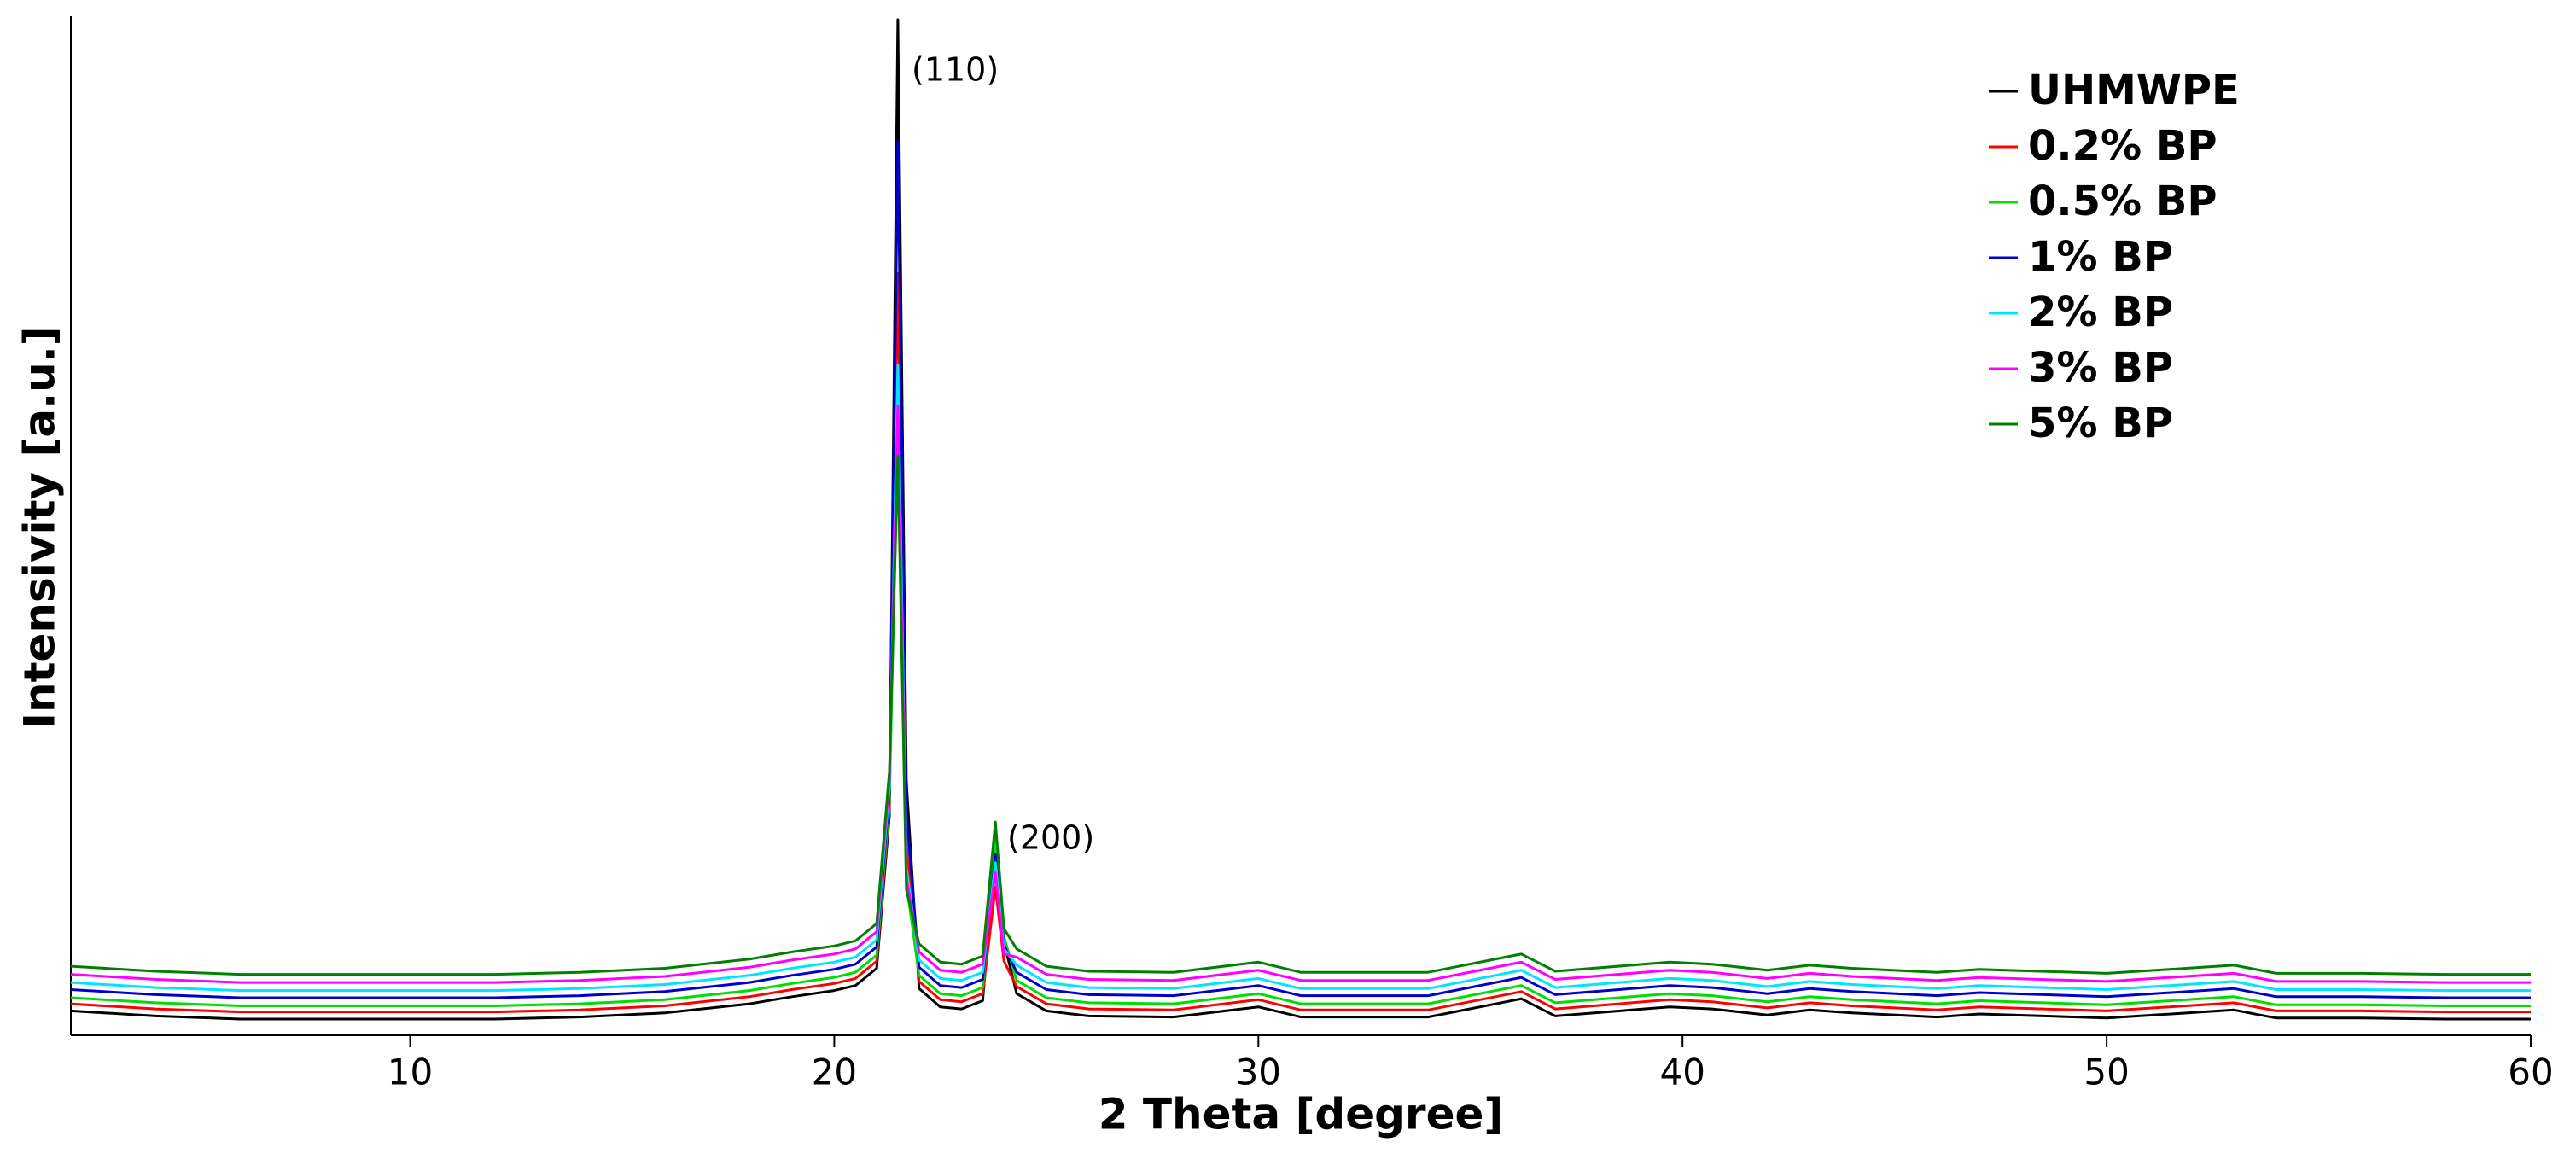  I want to click on x-tick-label: 10, so click(410, 1072).